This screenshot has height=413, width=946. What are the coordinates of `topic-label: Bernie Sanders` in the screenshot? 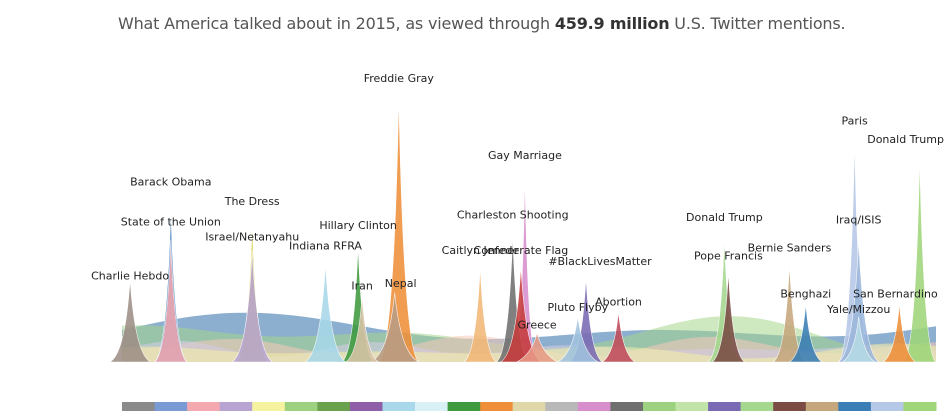 It's located at (790, 248).